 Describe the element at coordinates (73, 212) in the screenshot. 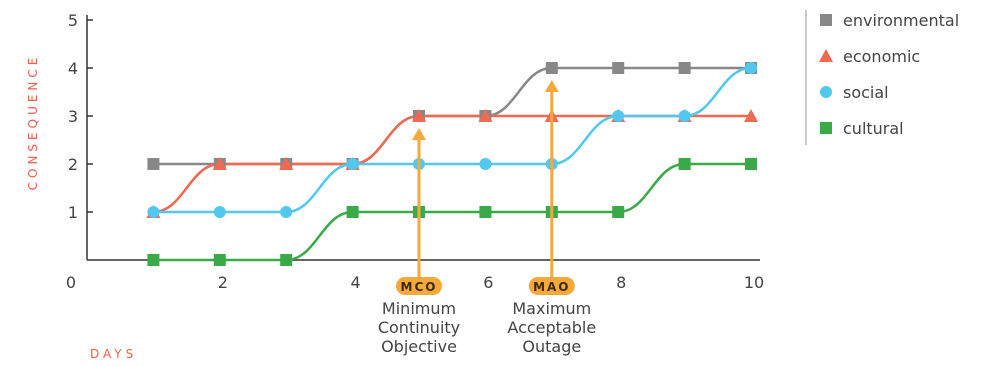

I see `y-tick-label: 1` at that location.